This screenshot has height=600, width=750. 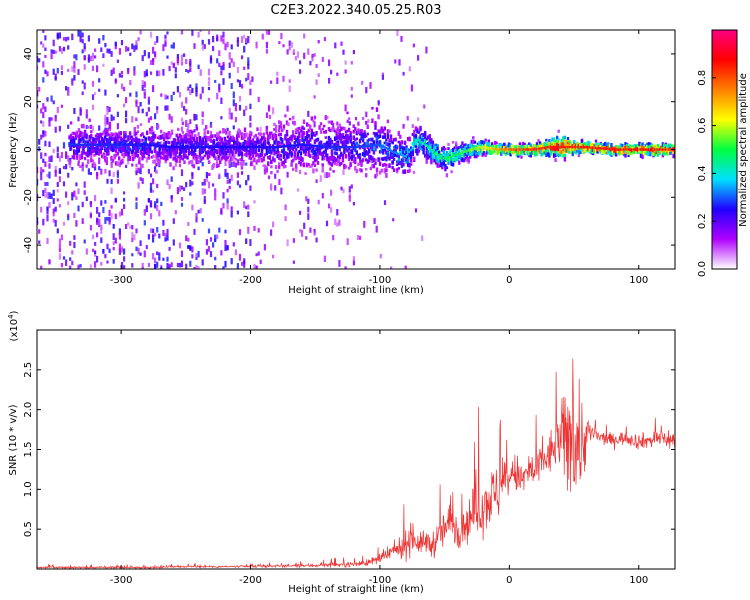 I want to click on colorbar-tick-label: 0.6, so click(x=702, y=126).